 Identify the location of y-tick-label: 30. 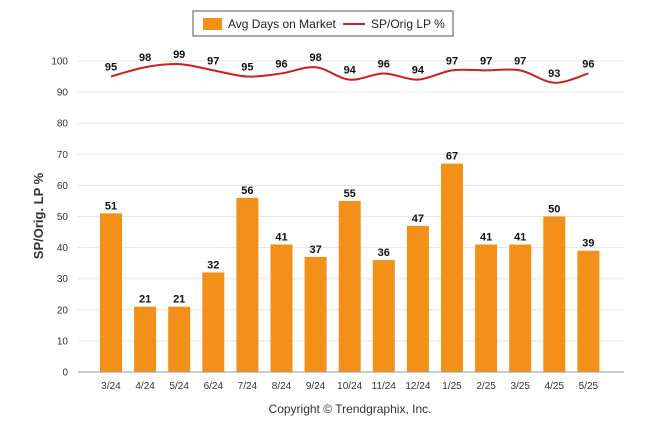
(63, 279).